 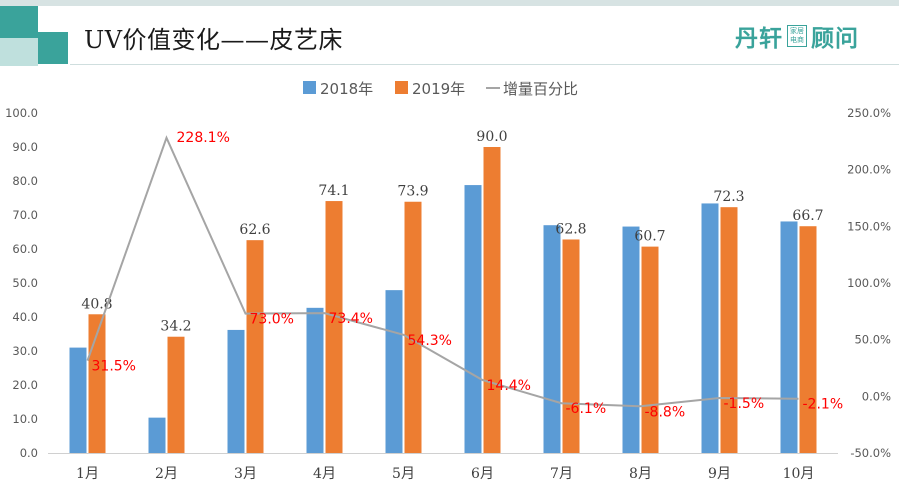 What do you see at coordinates (25, 147) in the screenshot?
I see `left-tick-label: 90.0` at bounding box center [25, 147].